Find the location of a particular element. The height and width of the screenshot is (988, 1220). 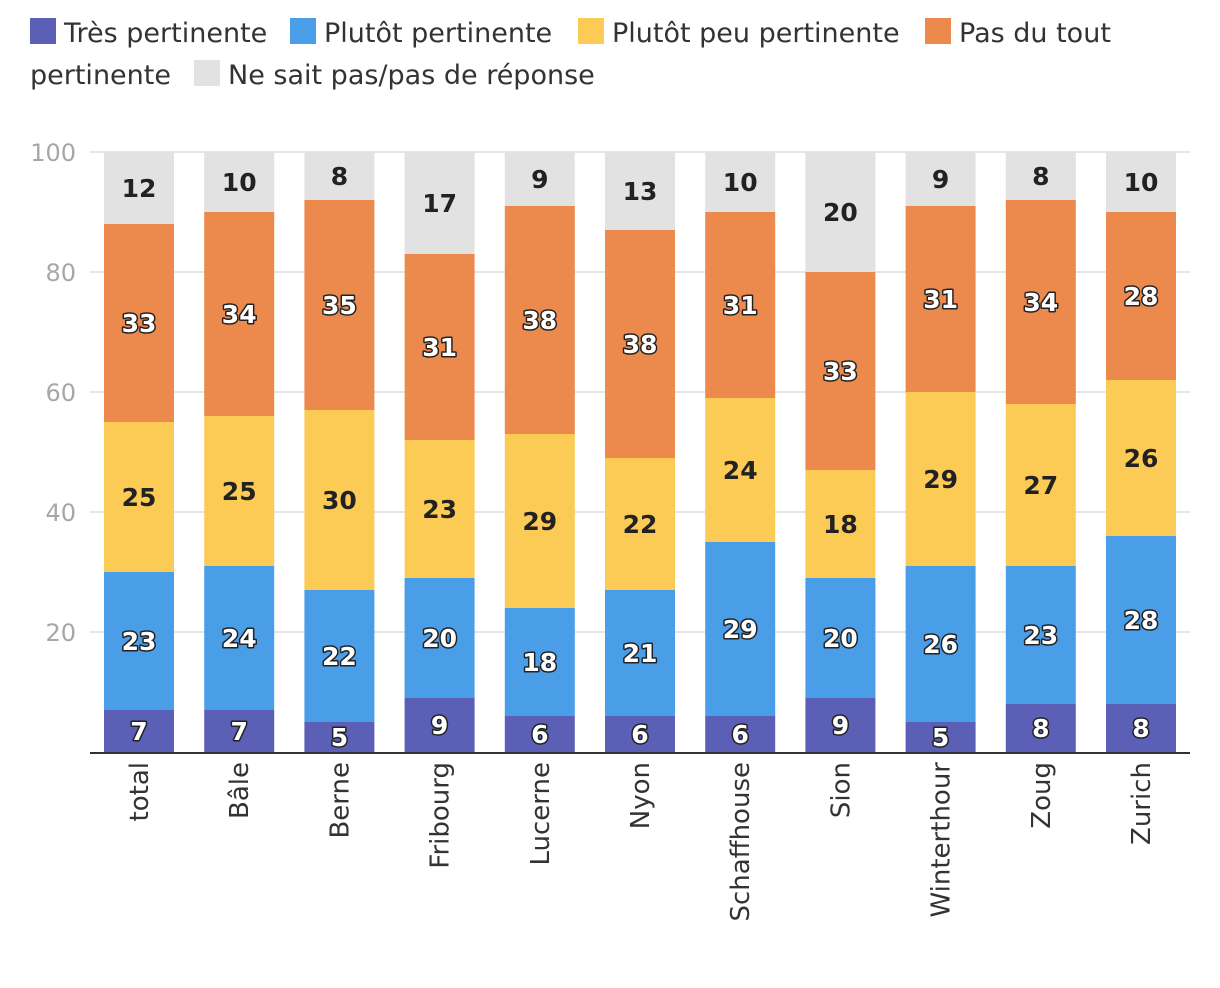

data-label: 17 is located at coordinates (439, 203).